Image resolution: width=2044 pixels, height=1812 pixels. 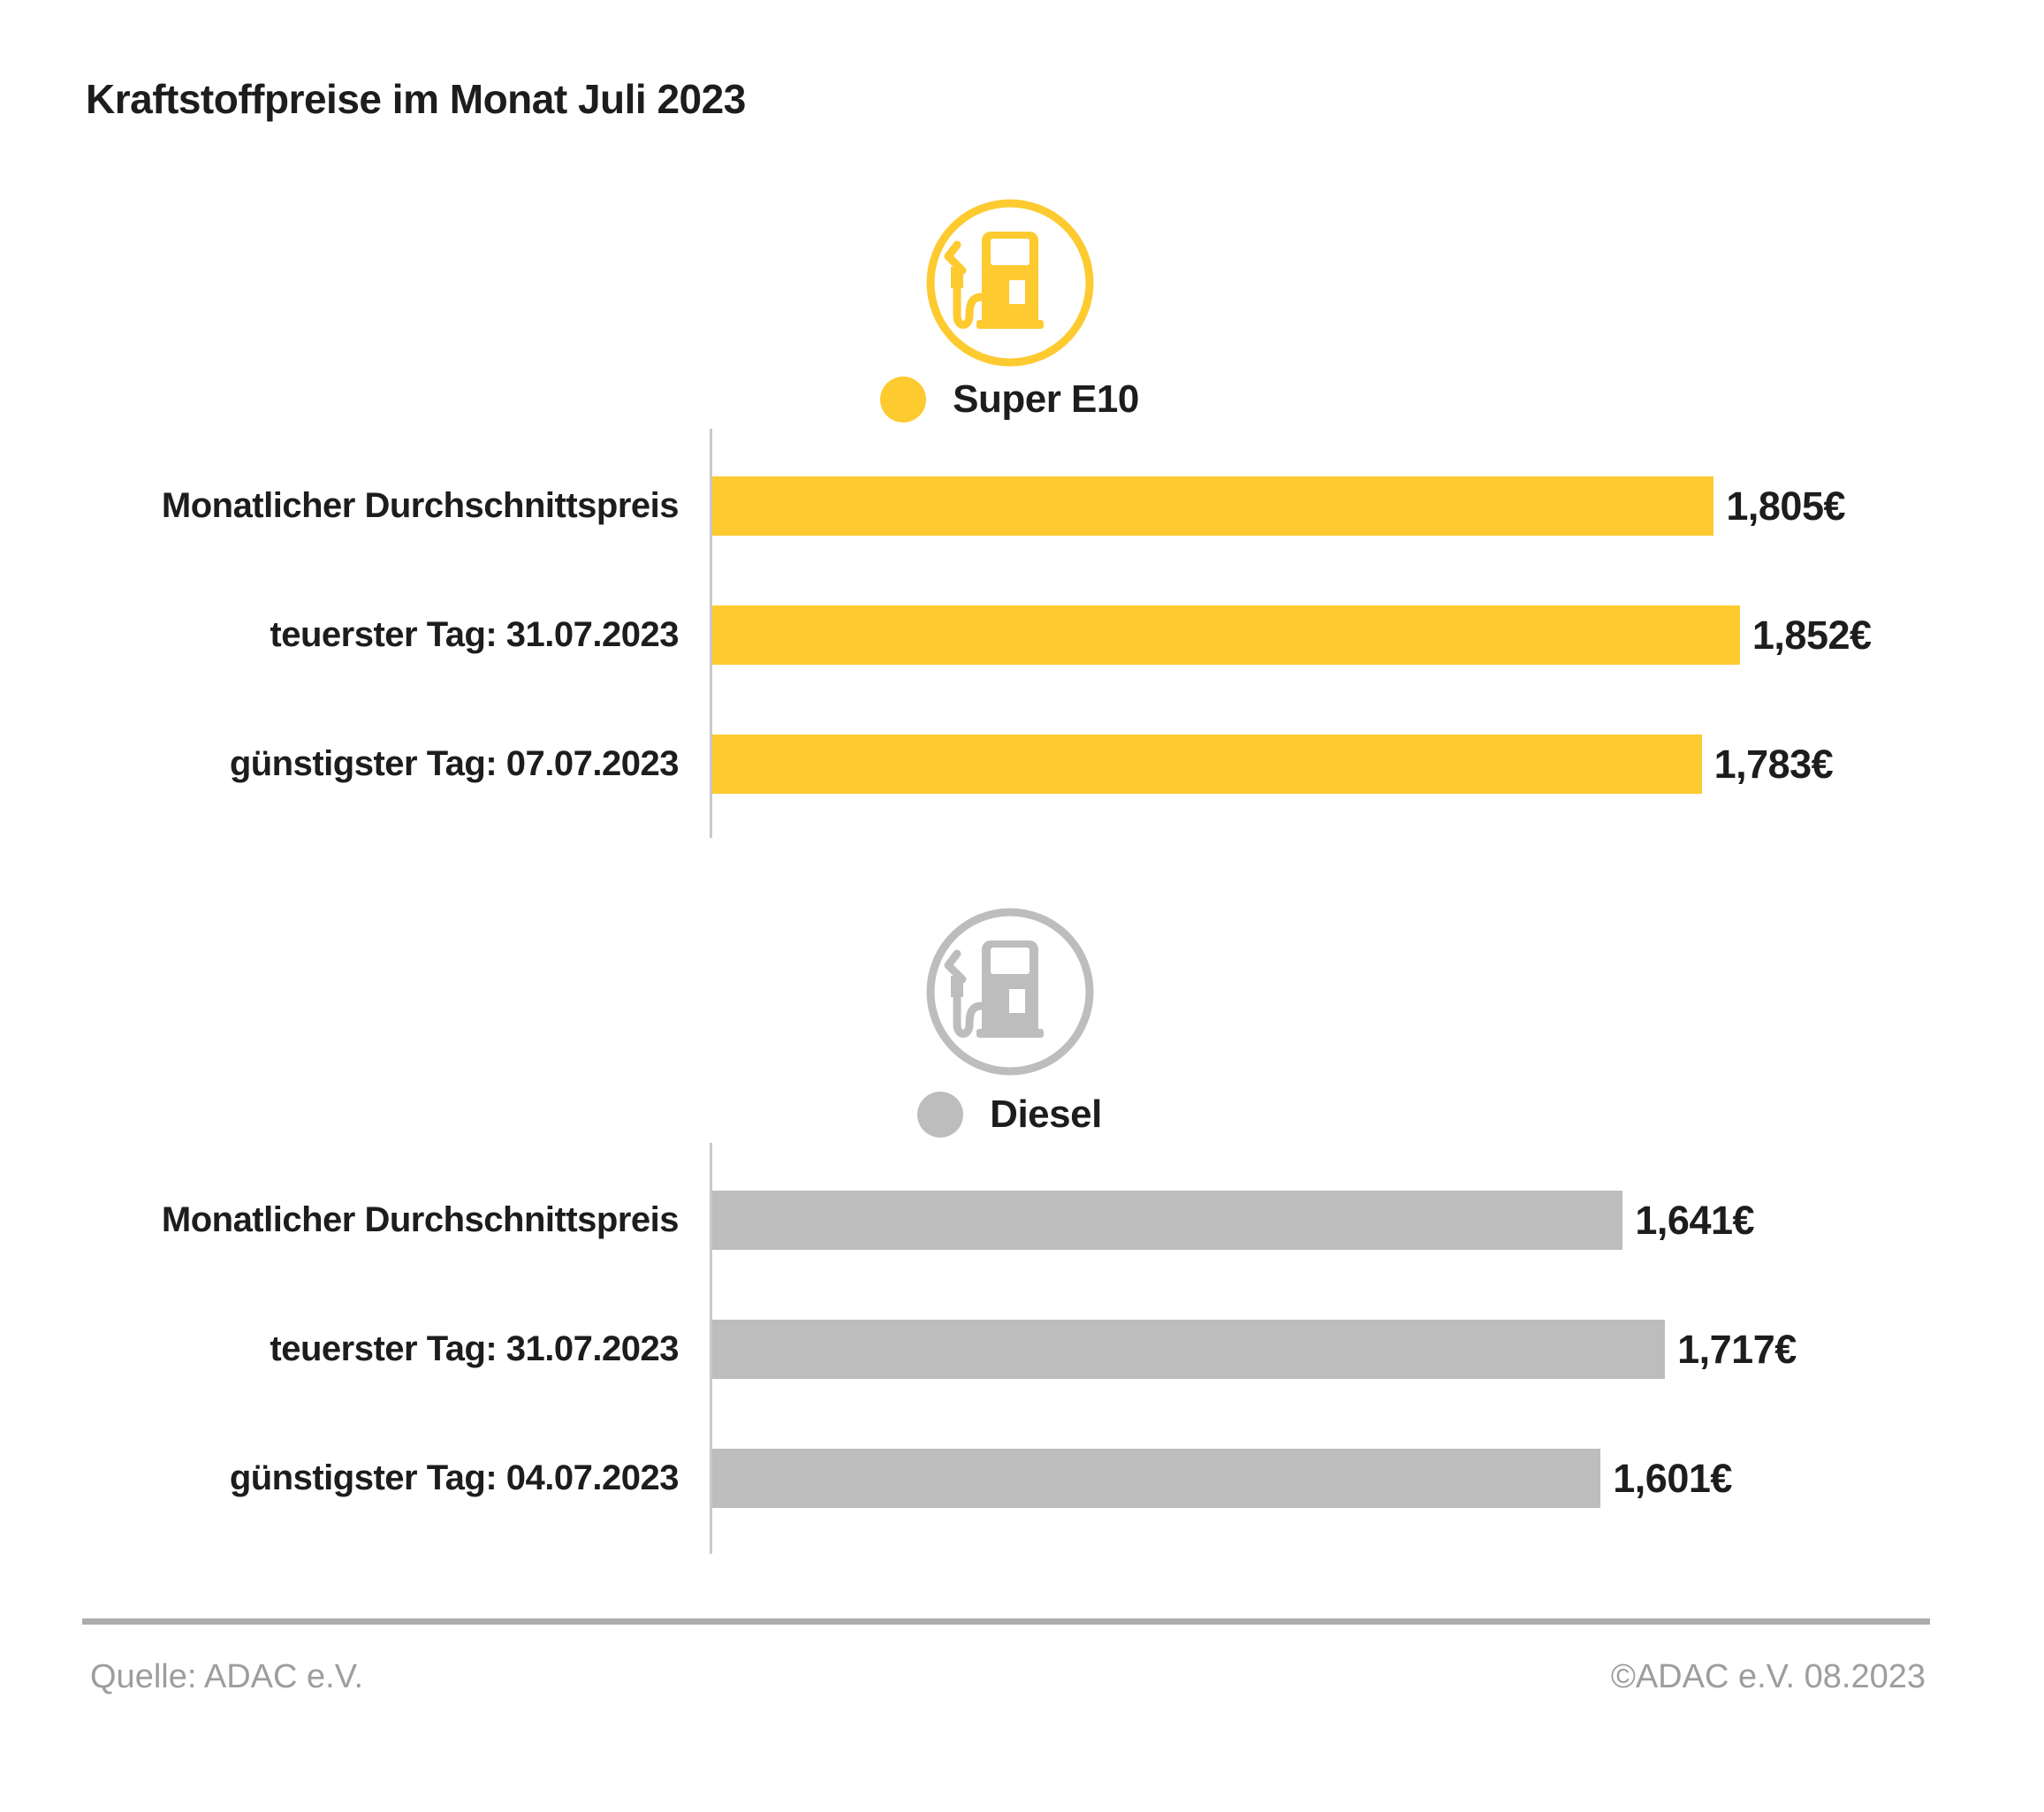 What do you see at coordinates (1737, 1349) in the screenshot?
I see `bar-value: 1,717€` at bounding box center [1737, 1349].